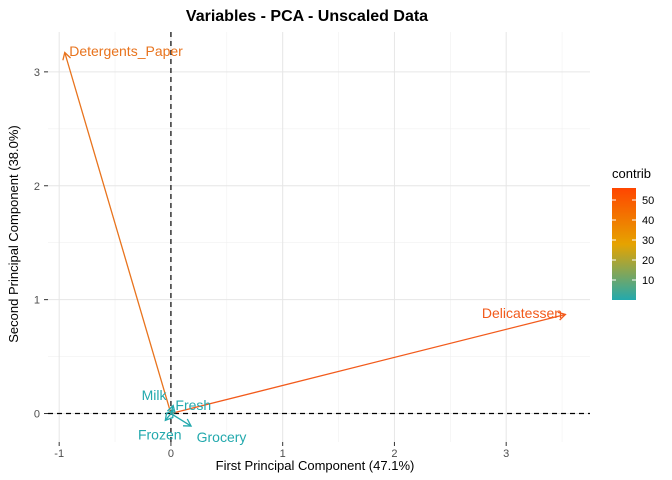 The image size is (672, 480). What do you see at coordinates (624, 244) in the screenshot?
I see `legend-colorbar` at bounding box center [624, 244].